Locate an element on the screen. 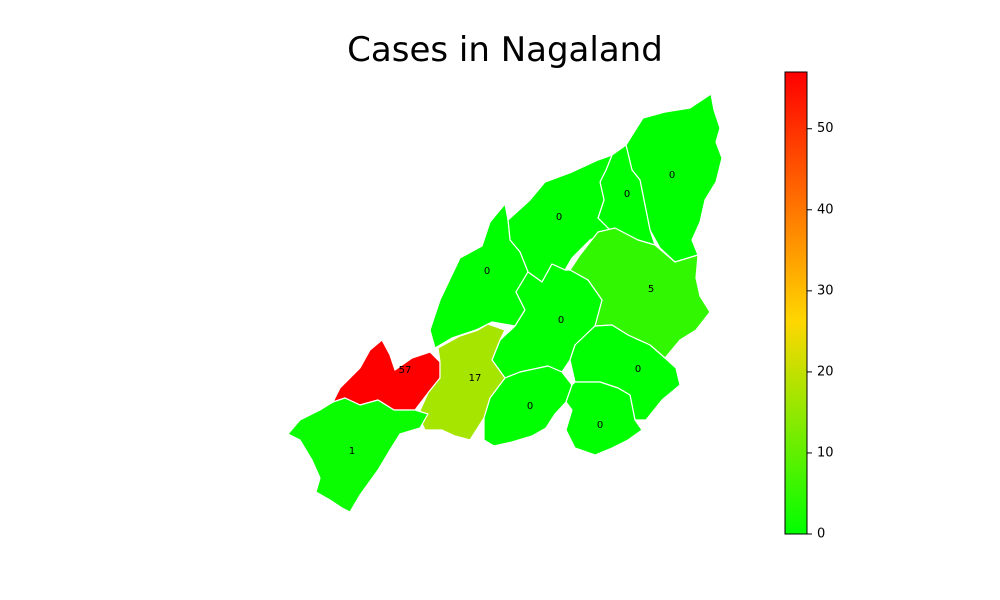 This screenshot has width=1000, height=600. district-7-label: 57 is located at coordinates (405, 370).